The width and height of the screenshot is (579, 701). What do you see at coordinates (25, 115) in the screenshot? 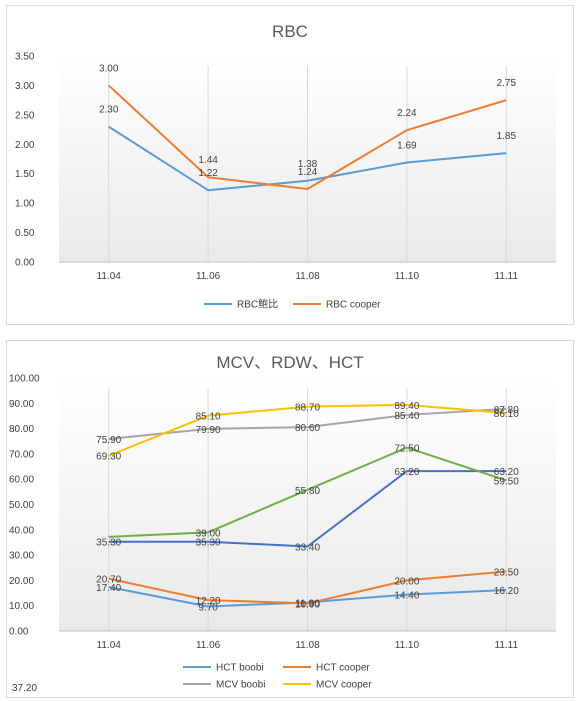
I see `y-tick-label: 2.50` at bounding box center [25, 115].